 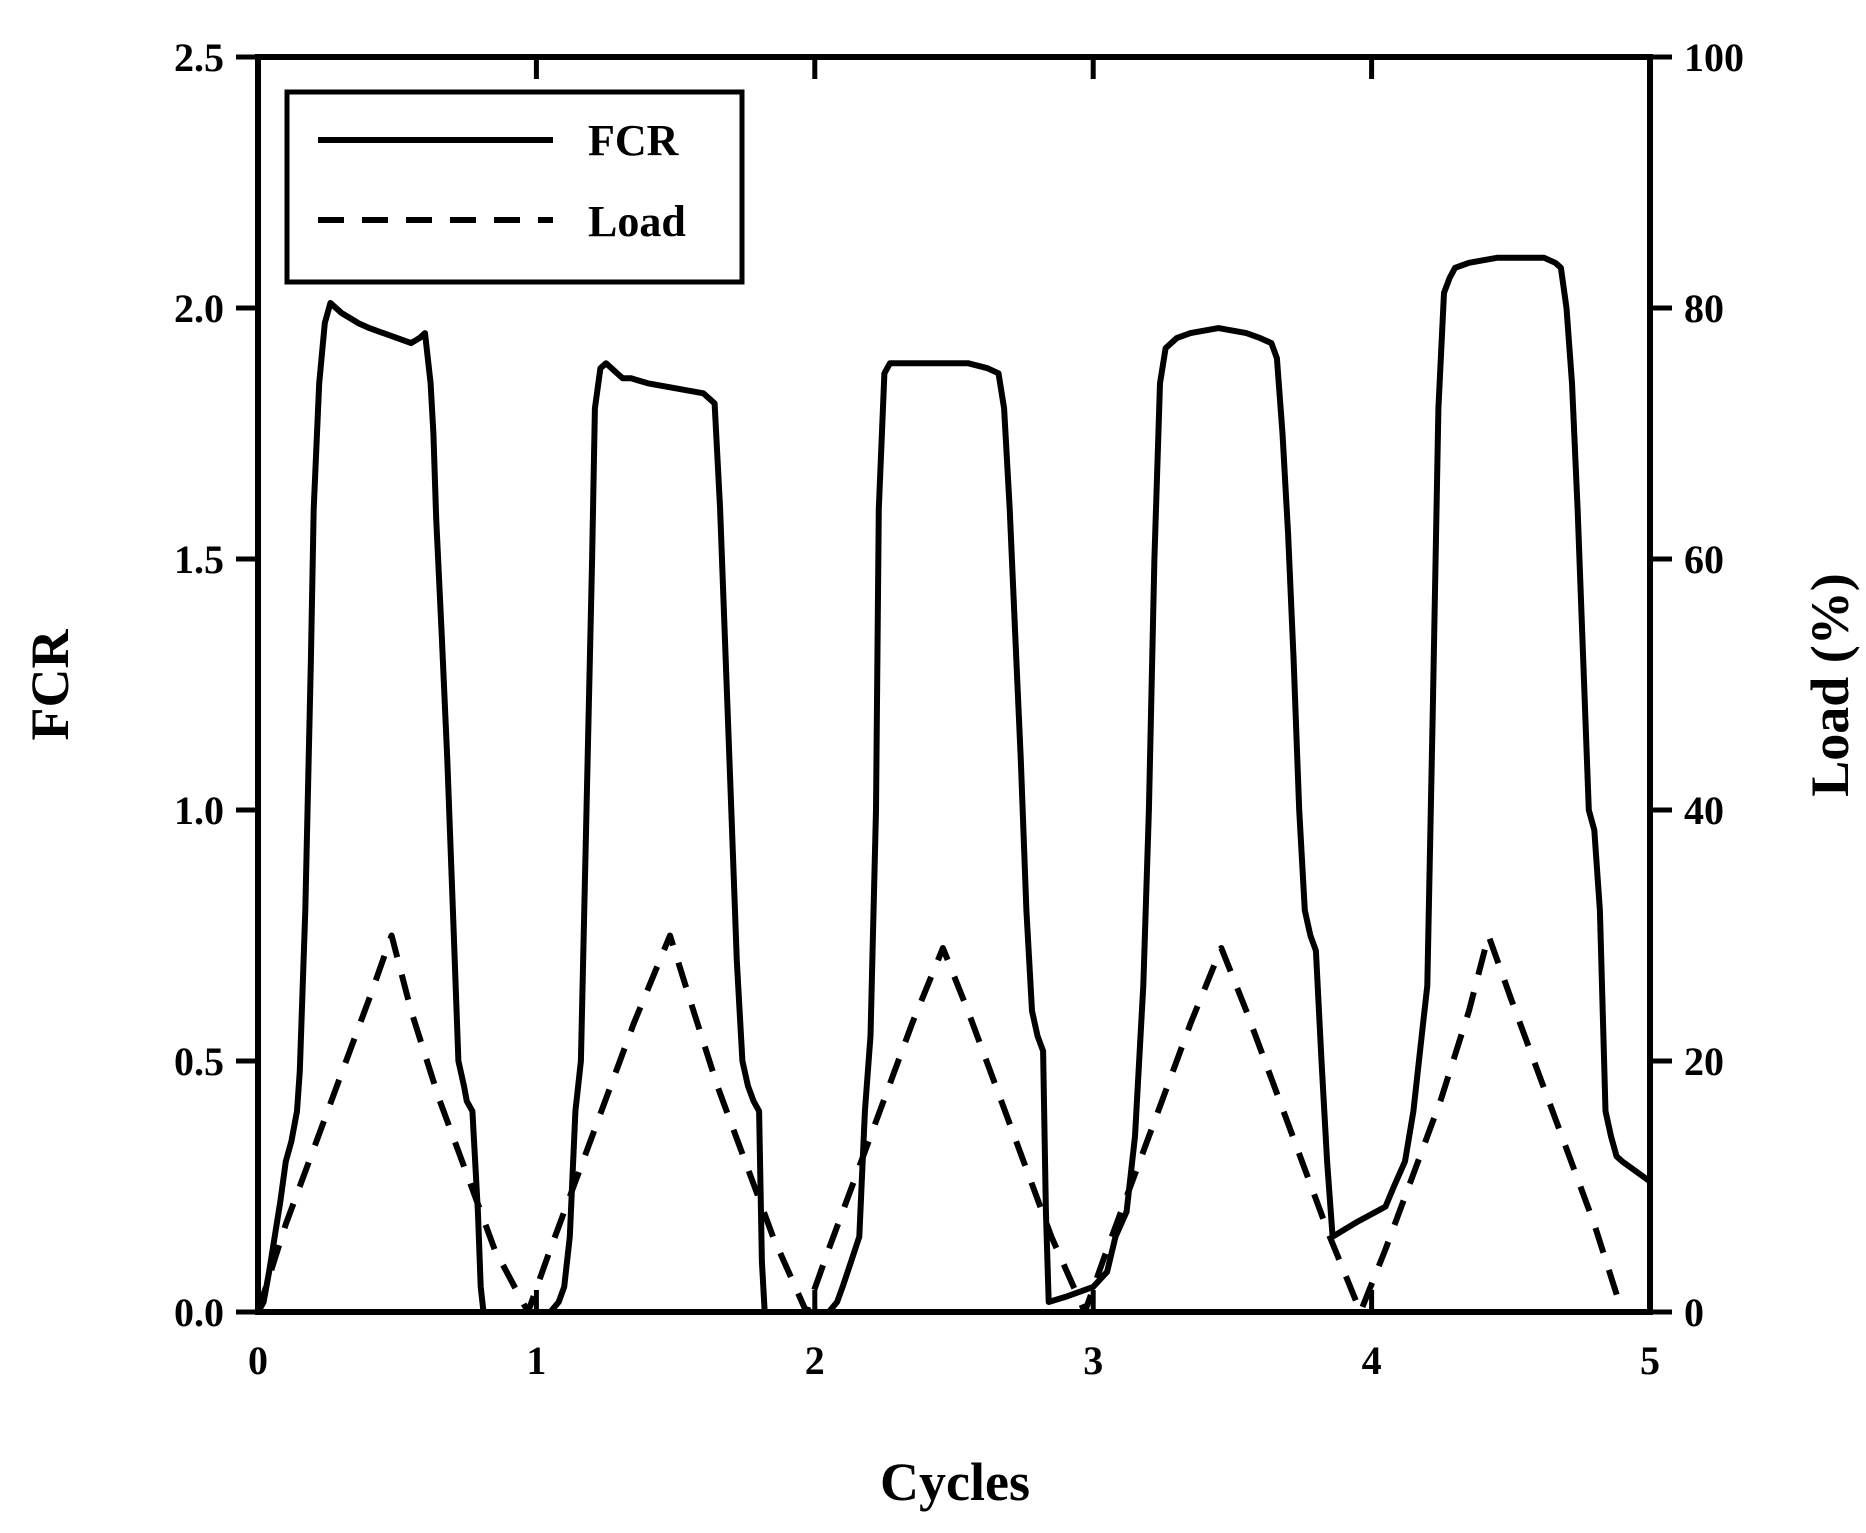 What do you see at coordinates (1694, 1312) in the screenshot?
I see `y2-tick-label: 0` at bounding box center [1694, 1312].